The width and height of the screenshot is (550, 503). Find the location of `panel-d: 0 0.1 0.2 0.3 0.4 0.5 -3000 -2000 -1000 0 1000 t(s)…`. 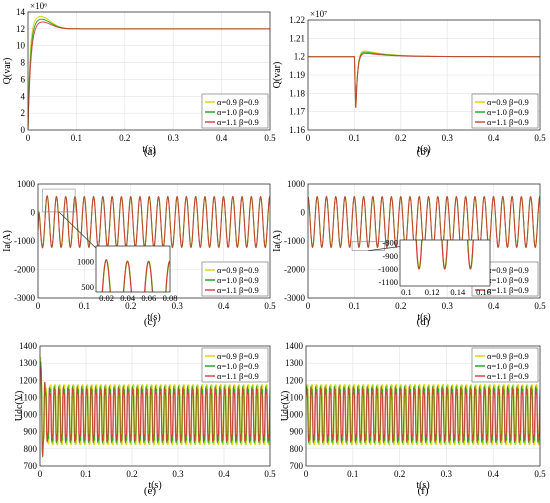

panel-d: 0 0.1 0.2 0.3 0.4 0.5 -3000 -2000 -1000 0 1000 t(s)… is located at coordinates (409, 253).